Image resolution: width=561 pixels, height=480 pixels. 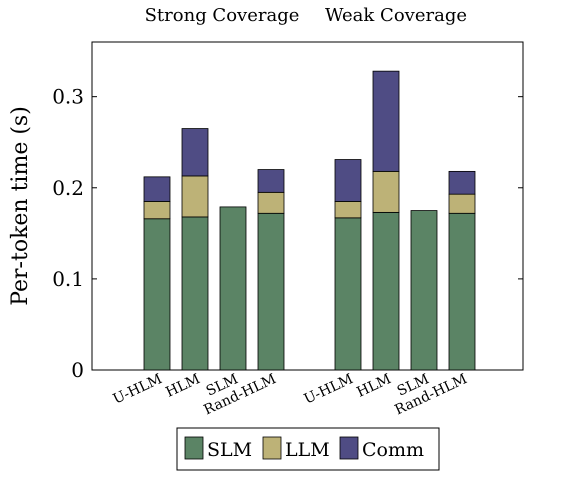 I want to click on group-title: Strong Coverage, so click(x=222, y=15).